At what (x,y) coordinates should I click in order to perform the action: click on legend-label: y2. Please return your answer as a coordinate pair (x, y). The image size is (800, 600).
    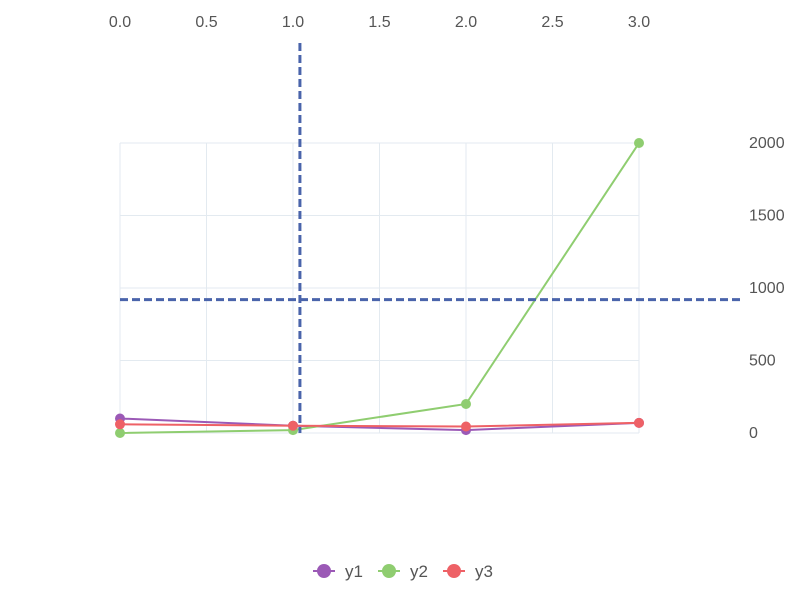
    Looking at the image, I should click on (419, 571).